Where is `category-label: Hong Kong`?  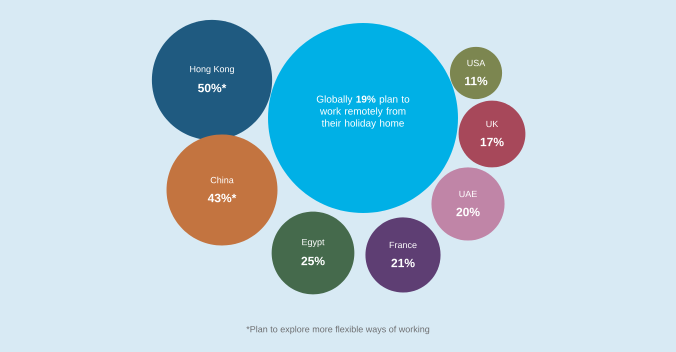 category-label: Hong Kong is located at coordinates (212, 70).